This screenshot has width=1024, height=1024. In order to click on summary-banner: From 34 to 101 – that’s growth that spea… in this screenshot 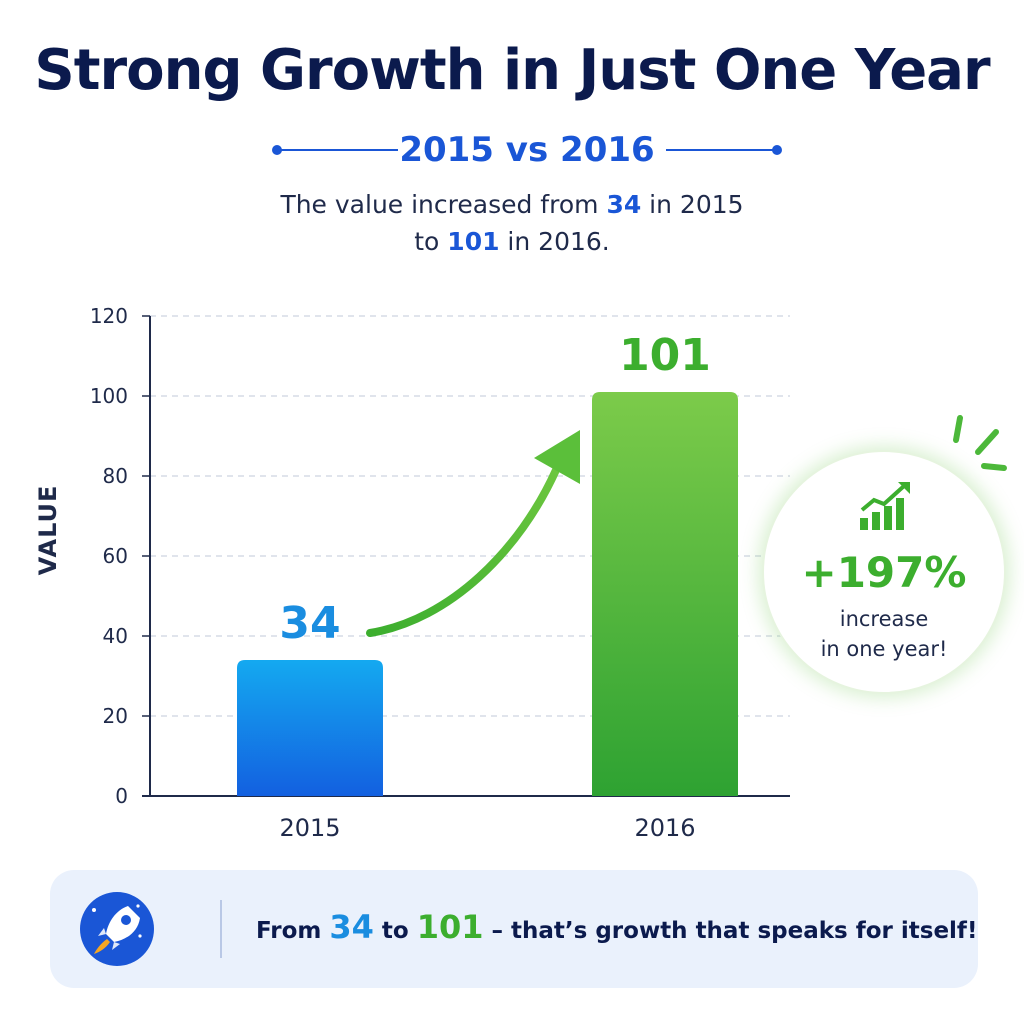, I will do `click(514, 929)`.